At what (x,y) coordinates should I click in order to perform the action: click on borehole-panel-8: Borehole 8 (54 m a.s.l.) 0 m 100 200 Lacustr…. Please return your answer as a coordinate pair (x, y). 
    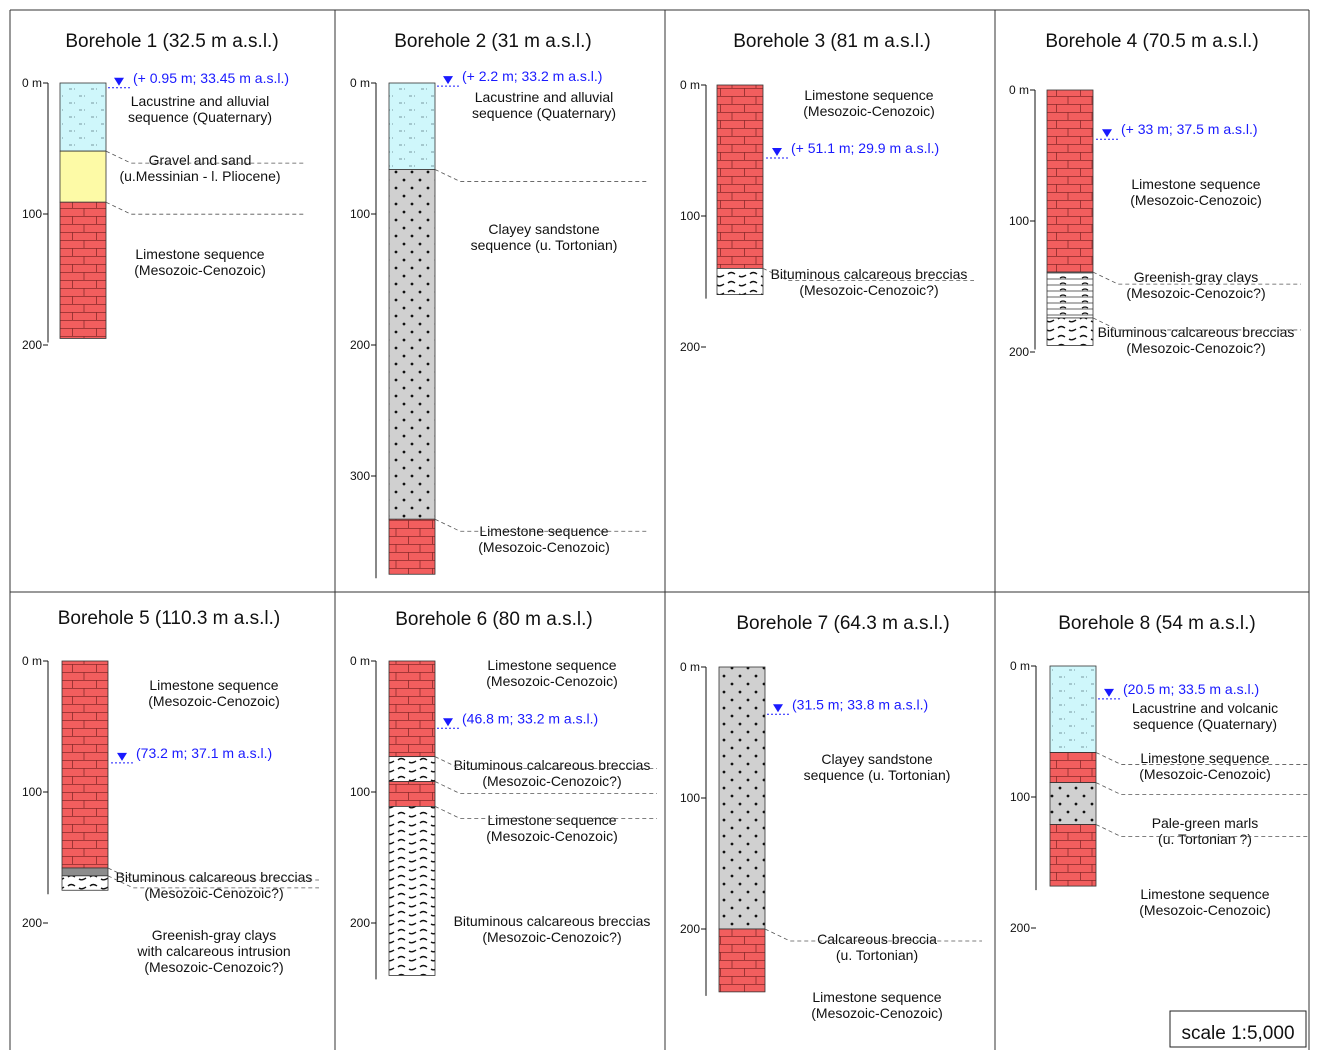
    Looking at the image, I should click on (1160, 774).